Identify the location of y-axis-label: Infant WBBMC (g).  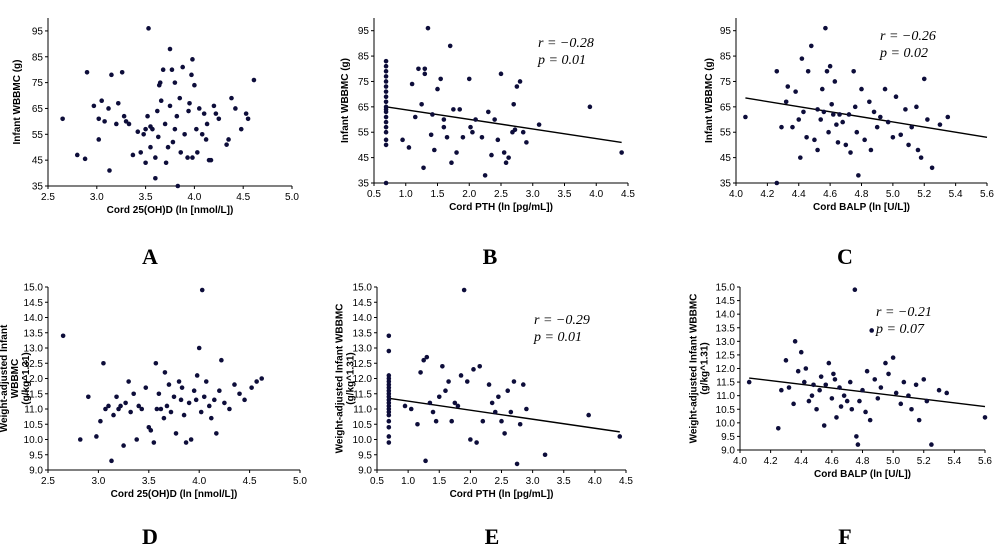
(17, 102).